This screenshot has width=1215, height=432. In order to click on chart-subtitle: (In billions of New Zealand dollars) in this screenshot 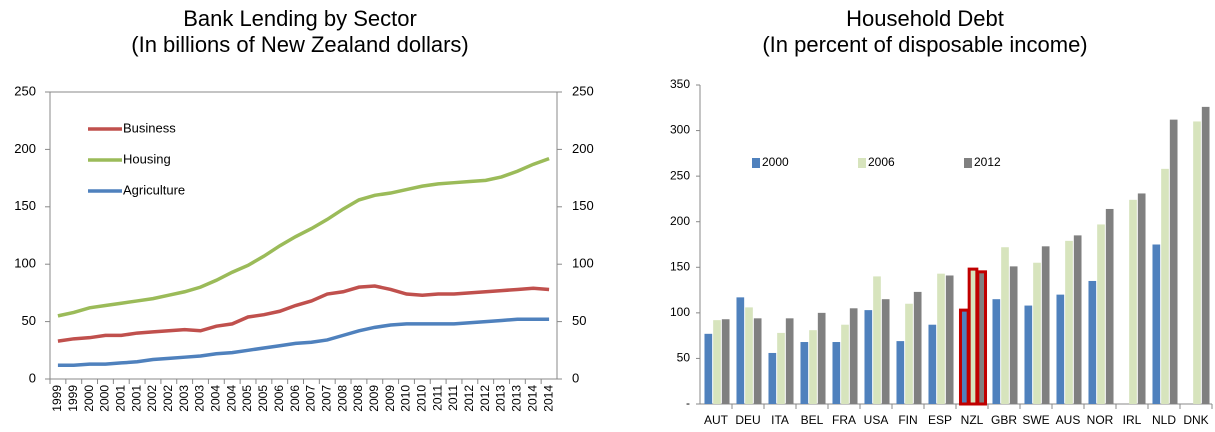, I will do `click(300, 44)`.